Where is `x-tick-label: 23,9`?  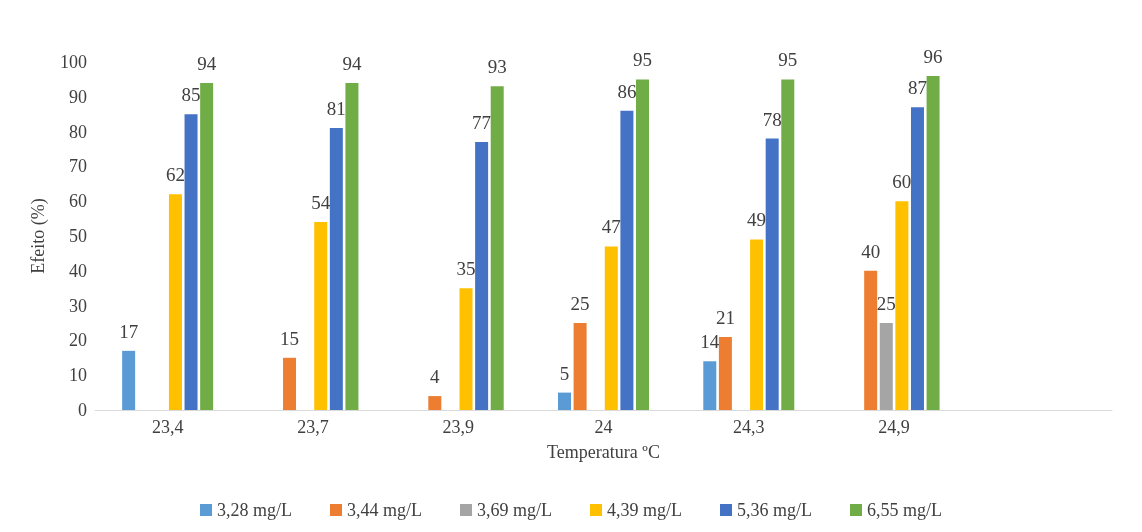 x-tick-label: 23,9 is located at coordinates (458, 427).